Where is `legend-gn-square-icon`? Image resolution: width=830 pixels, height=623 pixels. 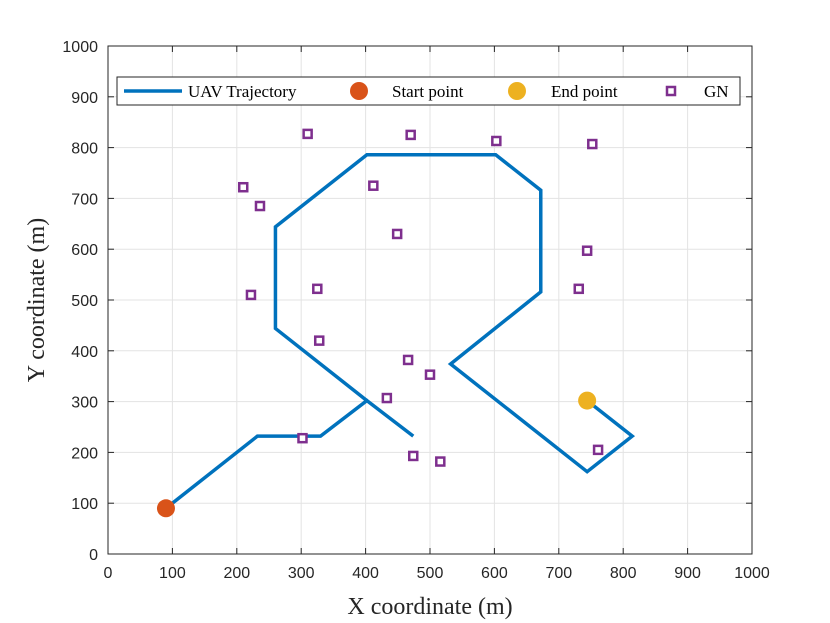 legend-gn-square-icon is located at coordinates (671, 91).